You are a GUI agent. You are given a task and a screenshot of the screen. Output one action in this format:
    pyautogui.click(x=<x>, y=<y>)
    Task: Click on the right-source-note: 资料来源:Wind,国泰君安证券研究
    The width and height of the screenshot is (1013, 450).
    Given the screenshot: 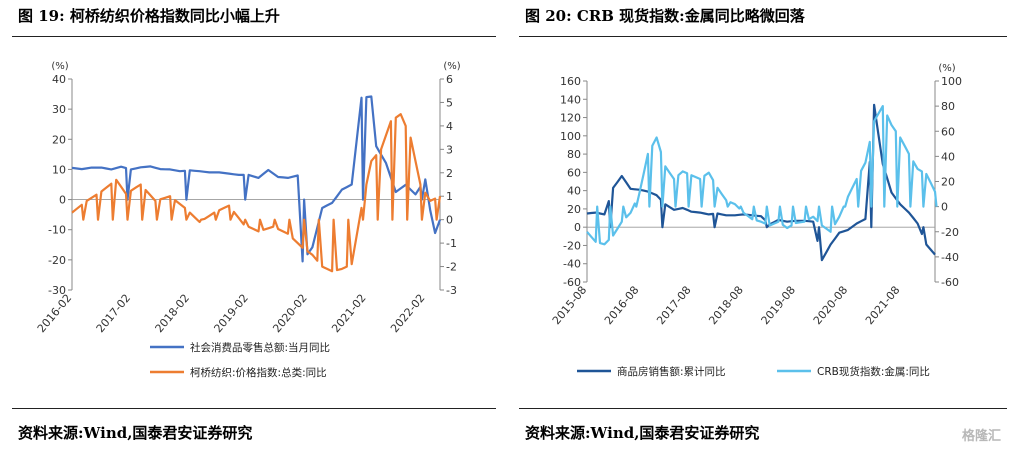 What is the action you would take?
    pyautogui.click(x=642, y=433)
    